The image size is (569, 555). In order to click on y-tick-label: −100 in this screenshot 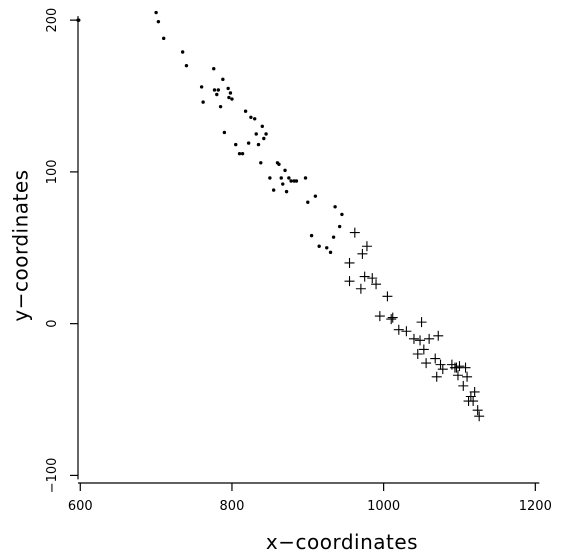, I will do `click(52, 476)`.